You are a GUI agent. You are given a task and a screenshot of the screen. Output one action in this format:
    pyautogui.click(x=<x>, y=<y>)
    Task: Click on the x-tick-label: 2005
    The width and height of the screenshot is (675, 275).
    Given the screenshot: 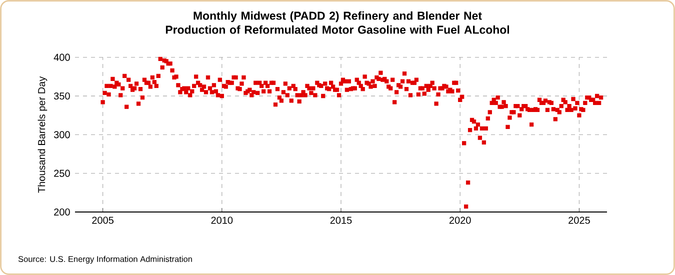 What is the action you would take?
    pyautogui.click(x=103, y=220)
    